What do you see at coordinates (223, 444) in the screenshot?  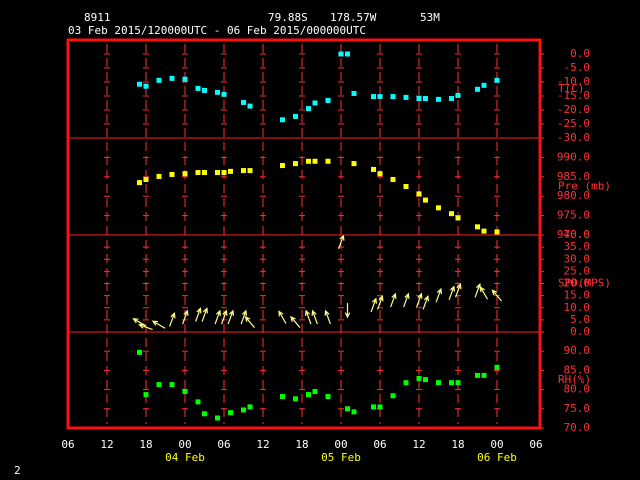 I see `x-tick-label: 06` at bounding box center [223, 444].